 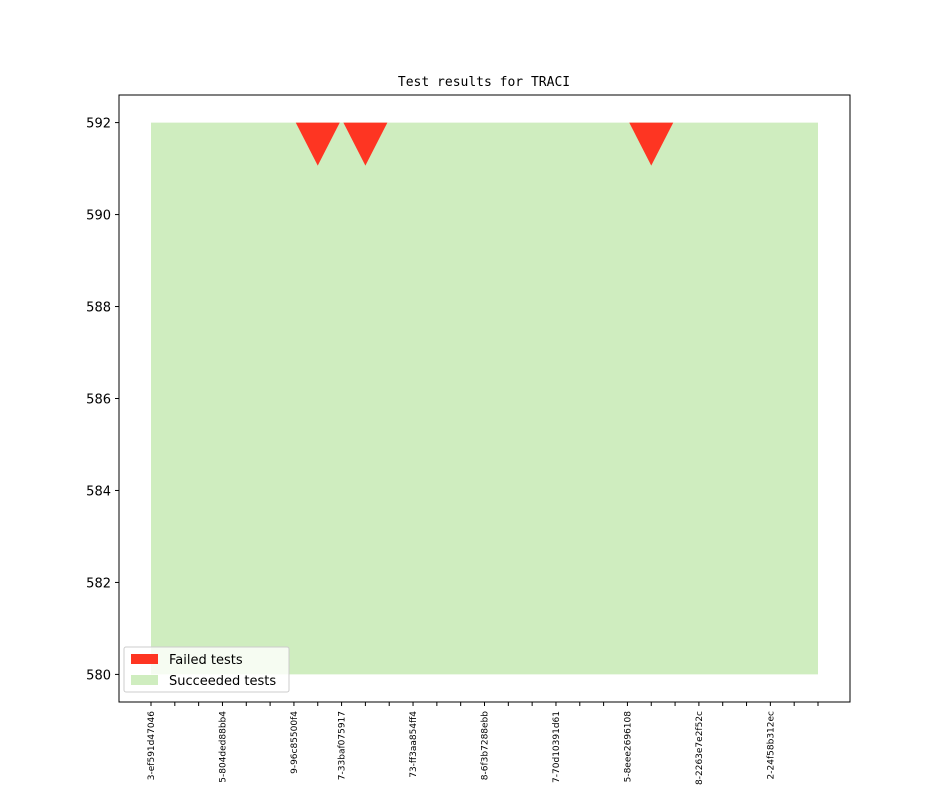 What do you see at coordinates (414, 744) in the screenshot?
I see `x-tick-label-11: 73-ff3aa854ff4` at bounding box center [414, 744].